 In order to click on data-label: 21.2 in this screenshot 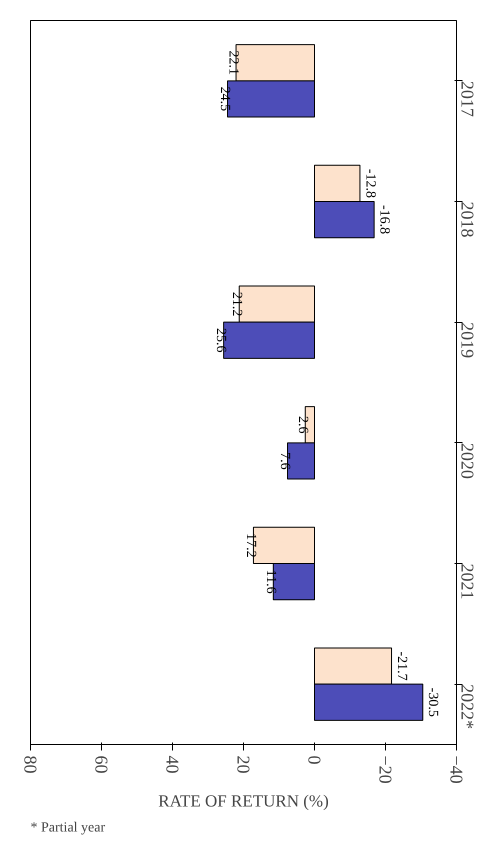, I will do `click(236, 304)`.